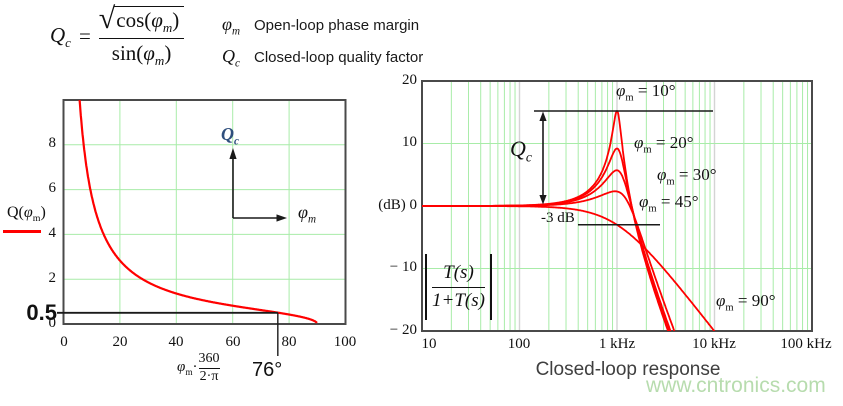 This screenshot has height=406, width=843. Describe the element at coordinates (521, 150) in the screenshot. I see `qc-peaking-label: Qc` at that location.